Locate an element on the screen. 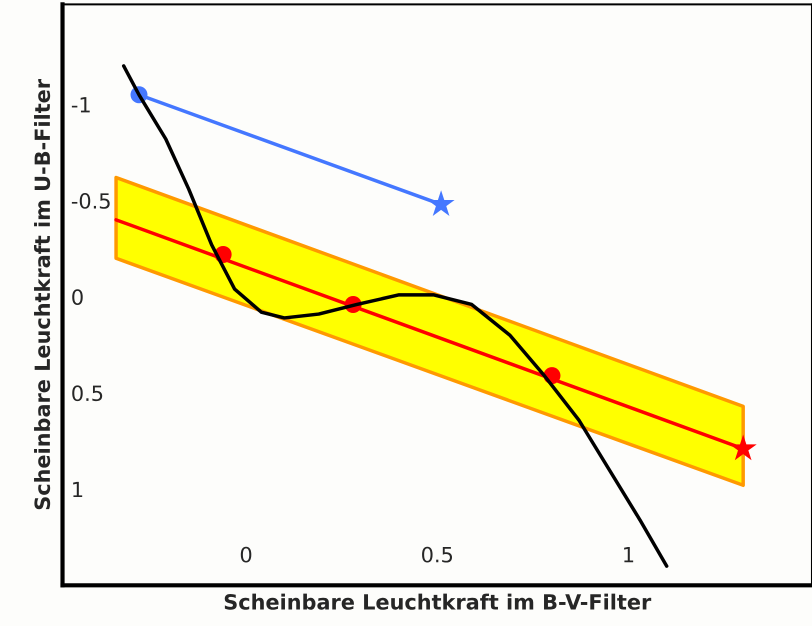  y-tick-label: 1 is located at coordinates (77, 490).